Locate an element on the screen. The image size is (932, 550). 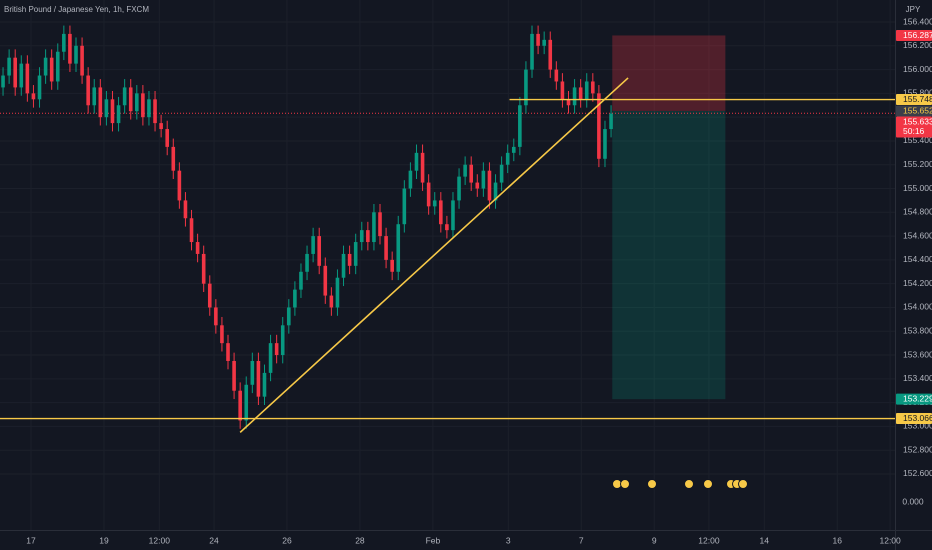
stop-zone is located at coordinates (669, 73).